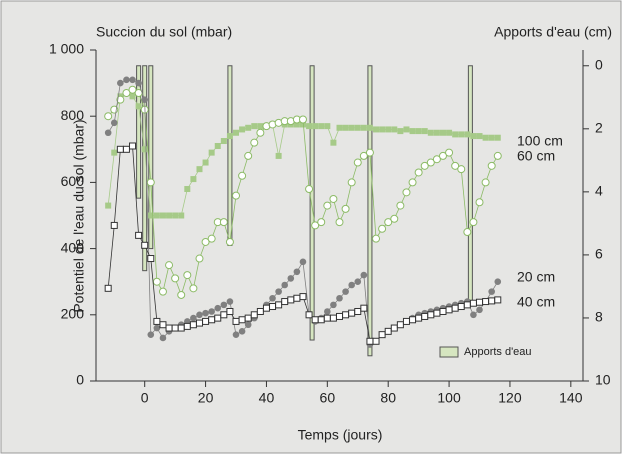 This screenshot has width=622, height=454. Describe the element at coordinates (66, 49) in the screenshot. I see `y-tick-label: 1 000` at that location.